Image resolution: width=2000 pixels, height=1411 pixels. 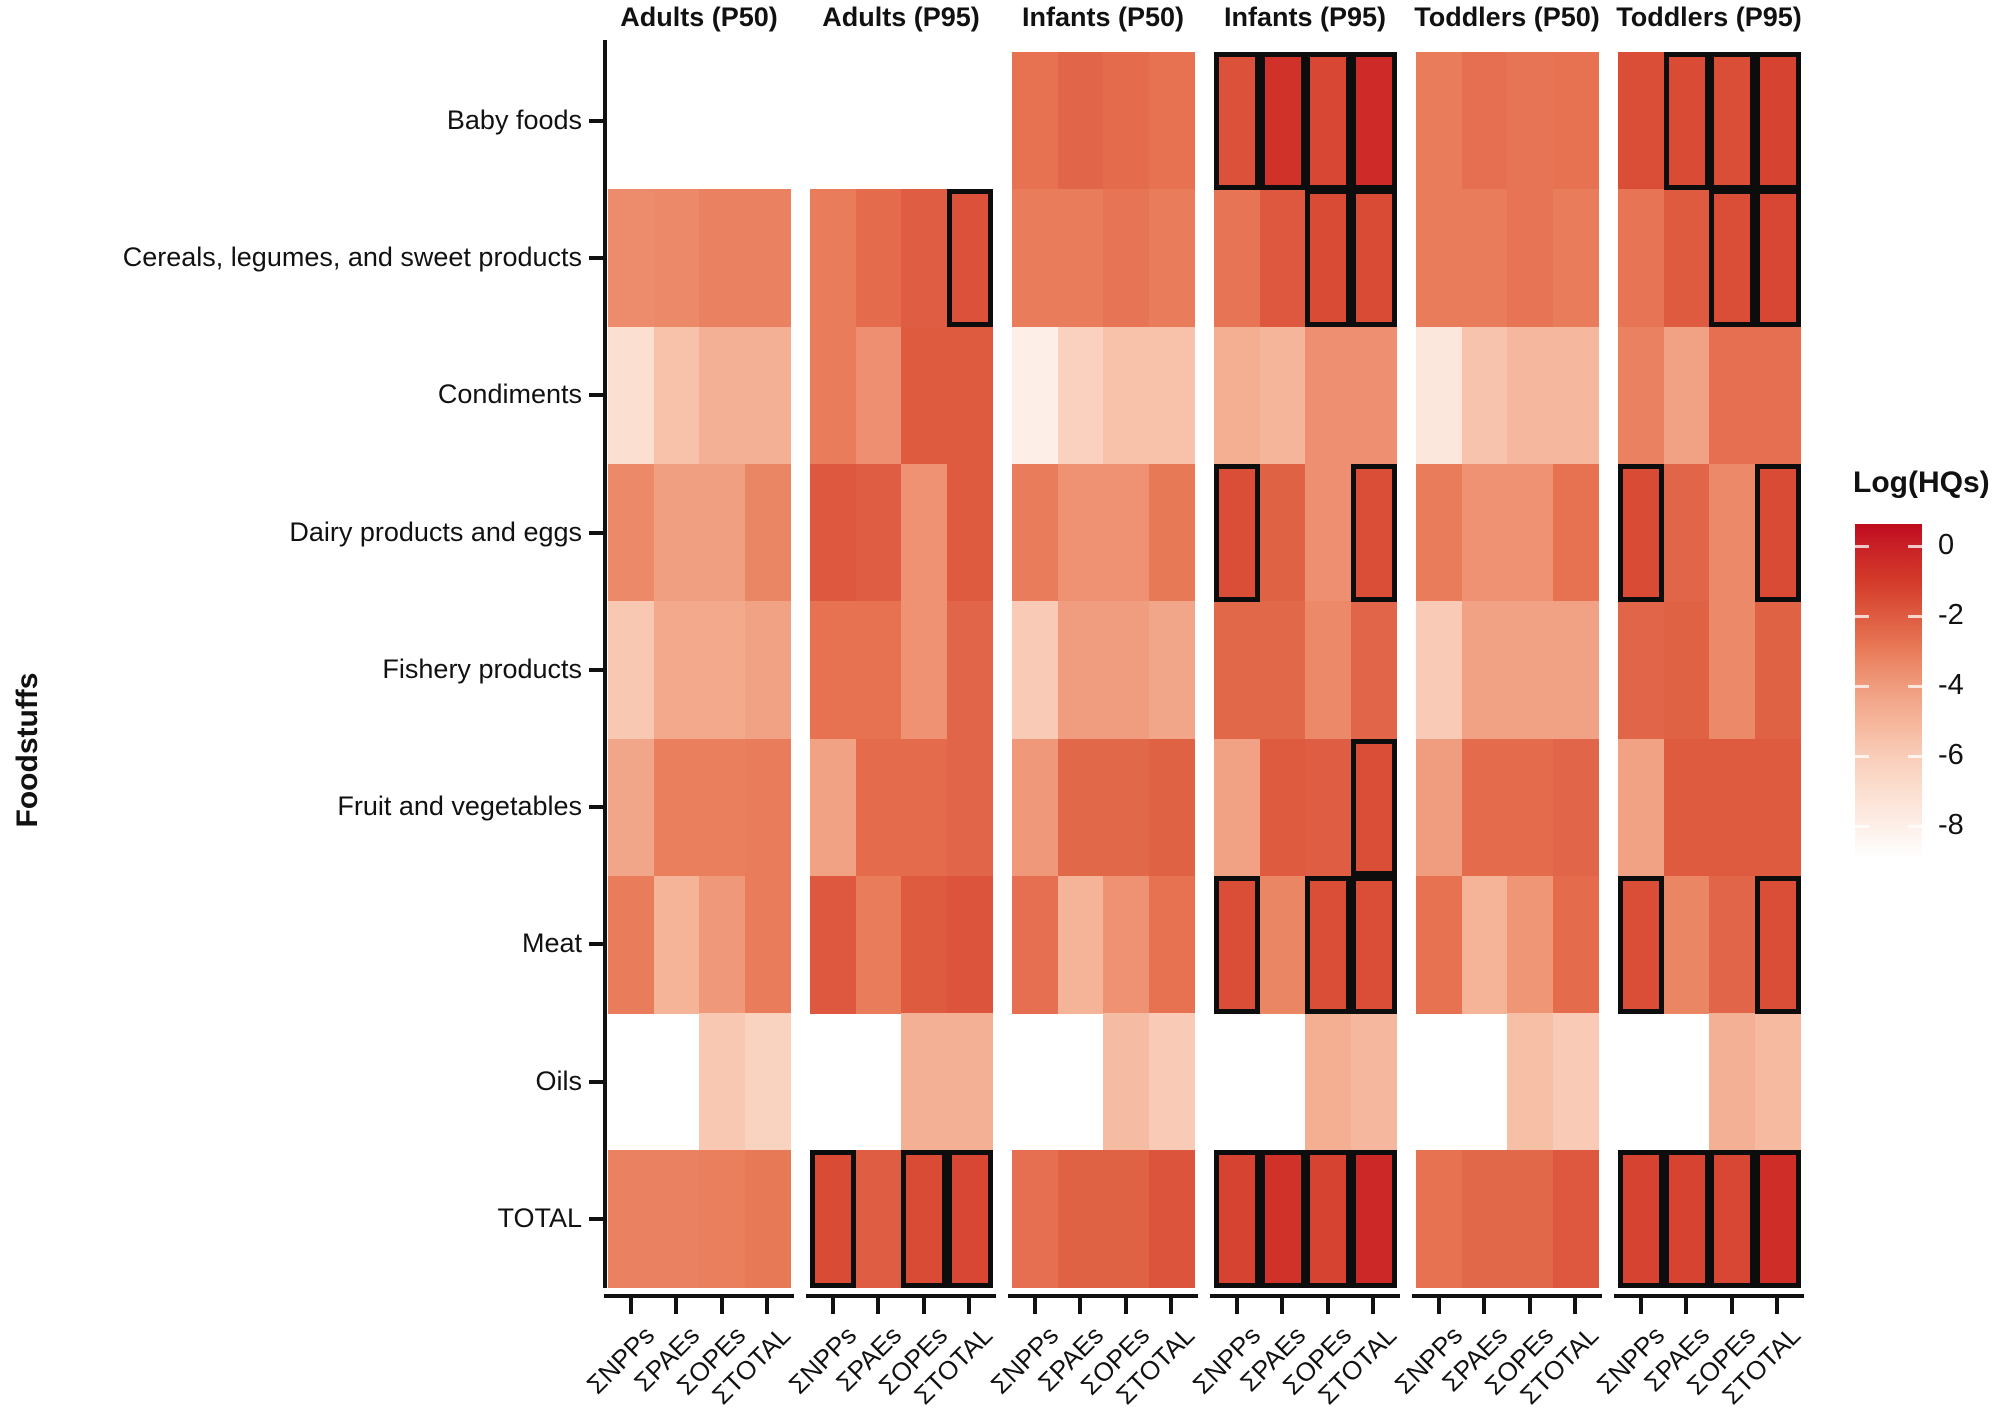 What do you see at coordinates (559, 1081) in the screenshot?
I see `row-label: Oils` at bounding box center [559, 1081].